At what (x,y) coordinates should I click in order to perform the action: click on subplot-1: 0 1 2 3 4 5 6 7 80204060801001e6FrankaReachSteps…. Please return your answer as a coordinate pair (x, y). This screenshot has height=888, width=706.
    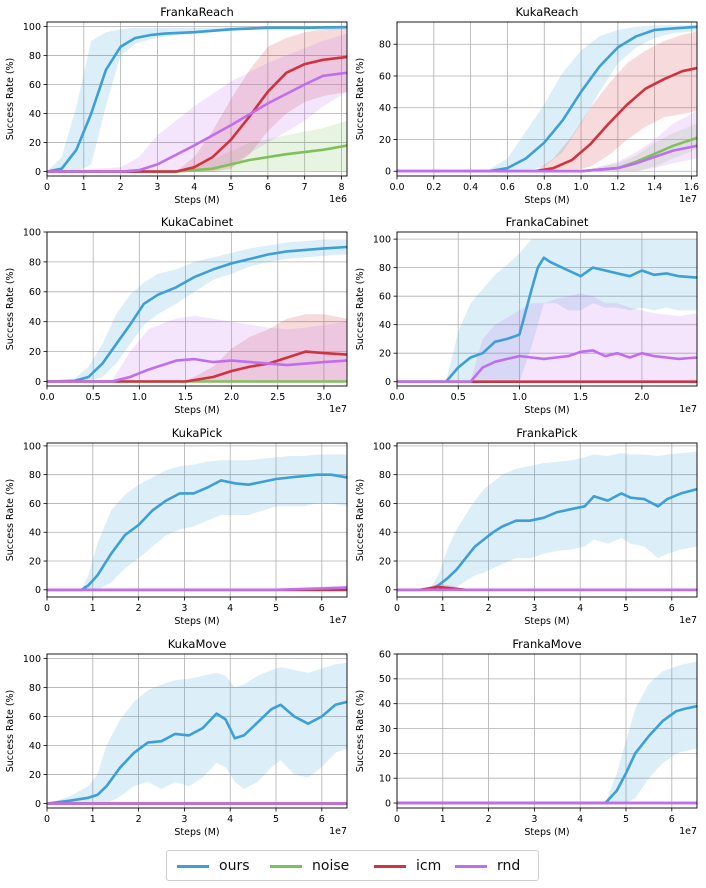
    Looking at the image, I should click on (176, 105).